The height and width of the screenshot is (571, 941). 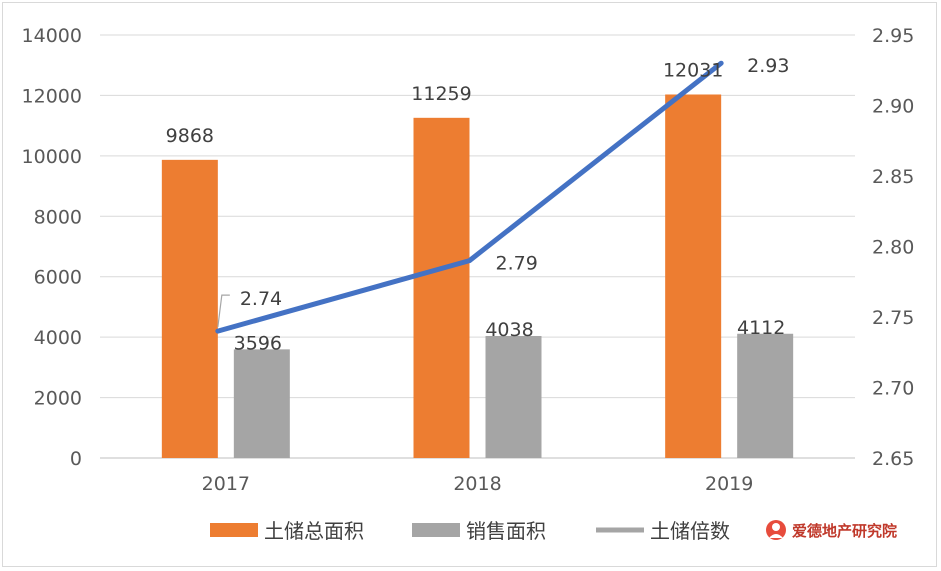 What do you see at coordinates (893, 318) in the screenshot?
I see `right-y-tick-label: 2.75` at bounding box center [893, 318].